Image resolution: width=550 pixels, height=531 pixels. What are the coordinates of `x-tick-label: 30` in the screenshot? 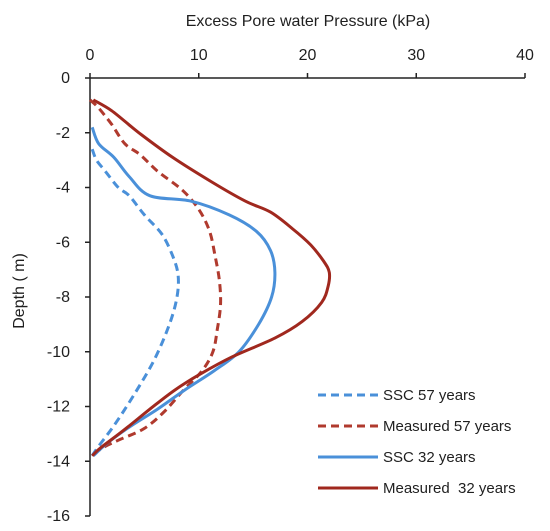 It's located at (416, 55).